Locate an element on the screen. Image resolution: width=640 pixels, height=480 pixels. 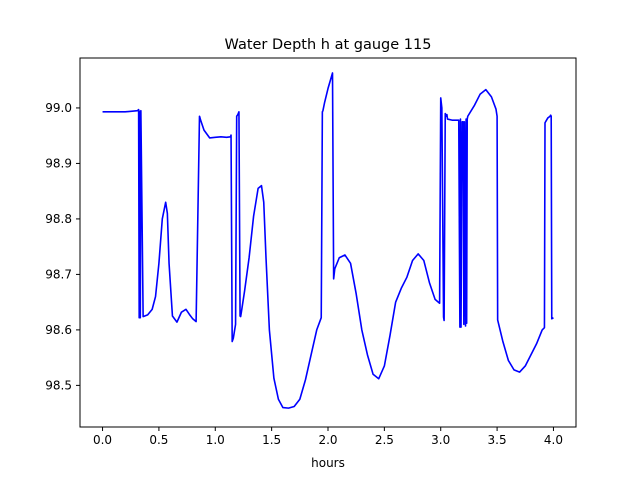
x-tick-label: 4.0 is located at coordinates (553, 440).